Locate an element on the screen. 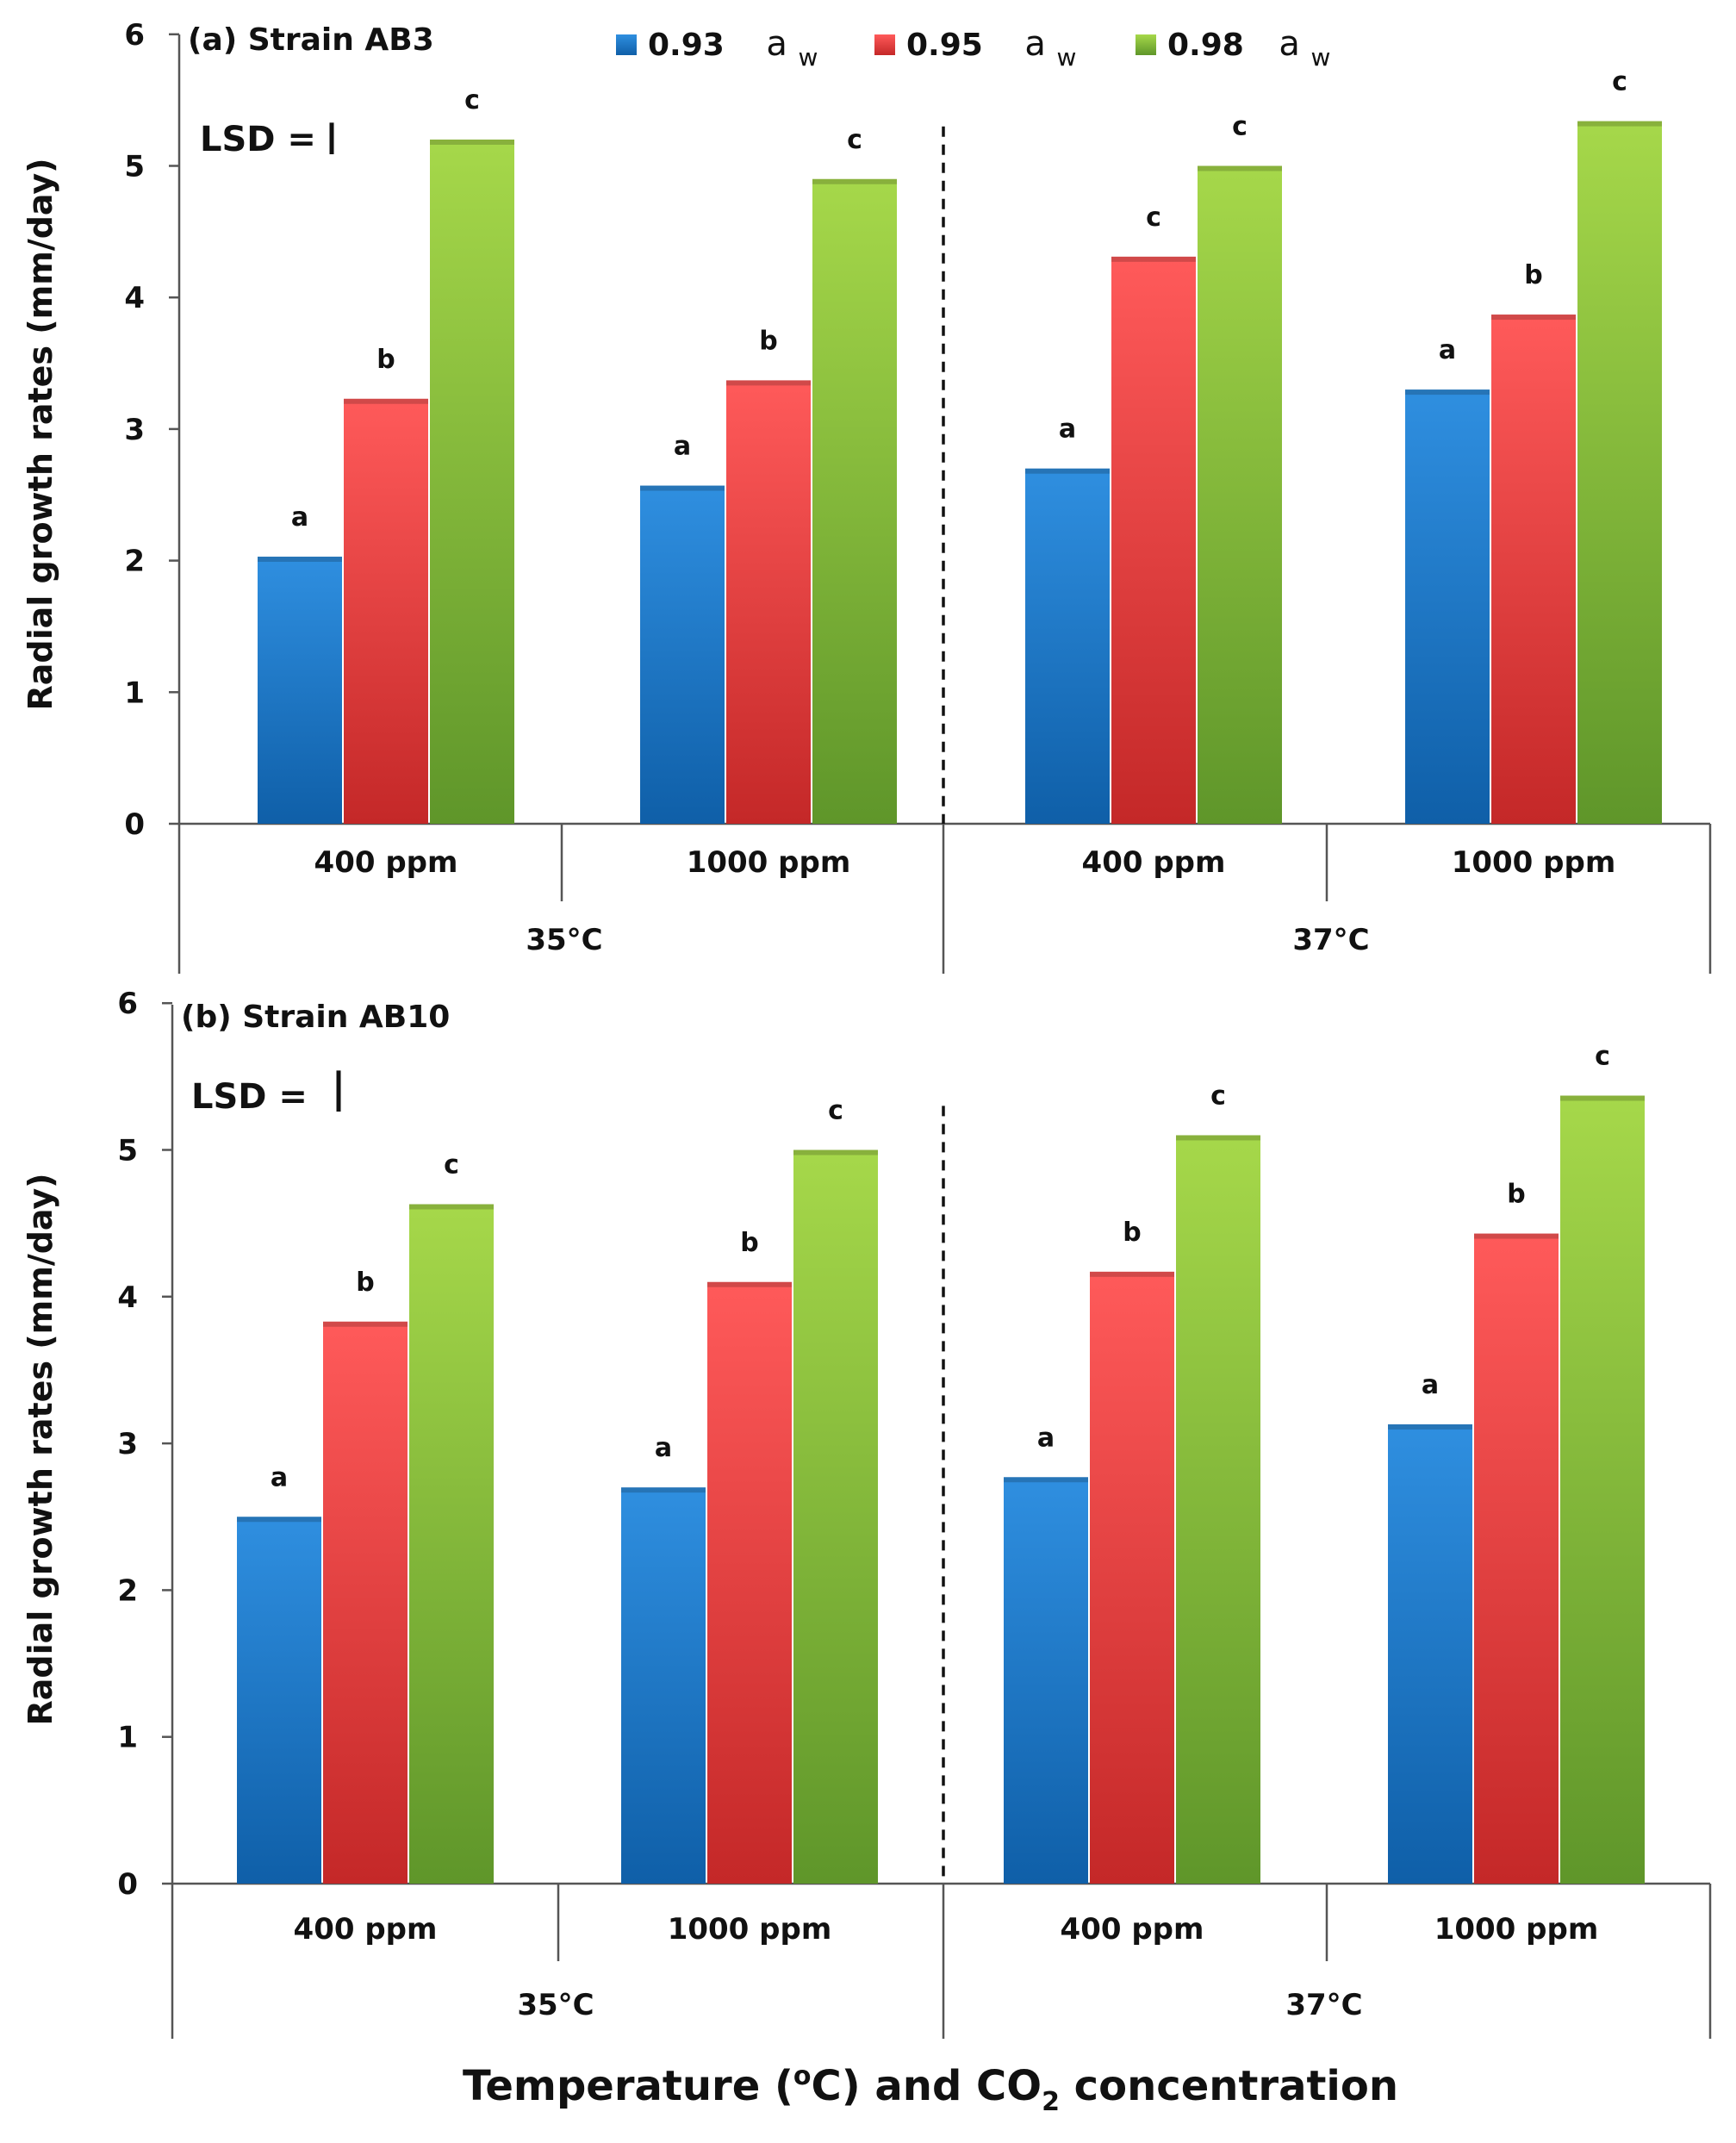  legend-item-2: 0.98 a w is located at coordinates (1233, 48).